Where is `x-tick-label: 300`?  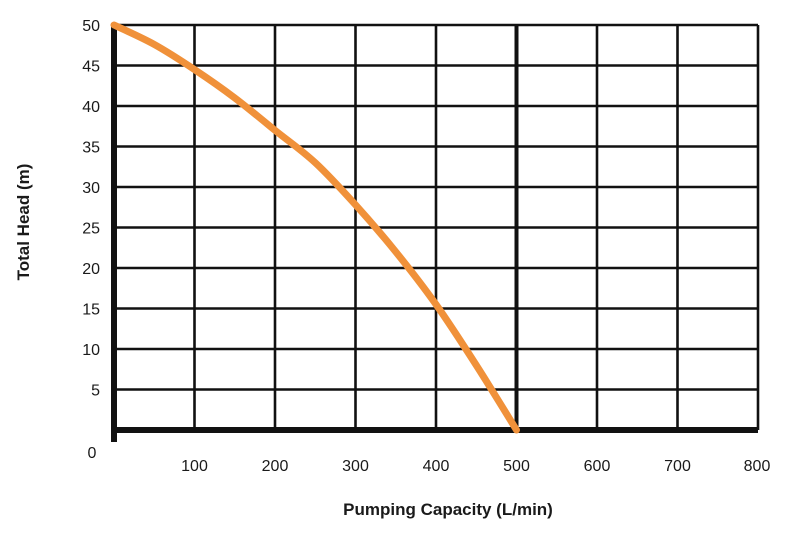
x-tick-label: 300 is located at coordinates (355, 466).